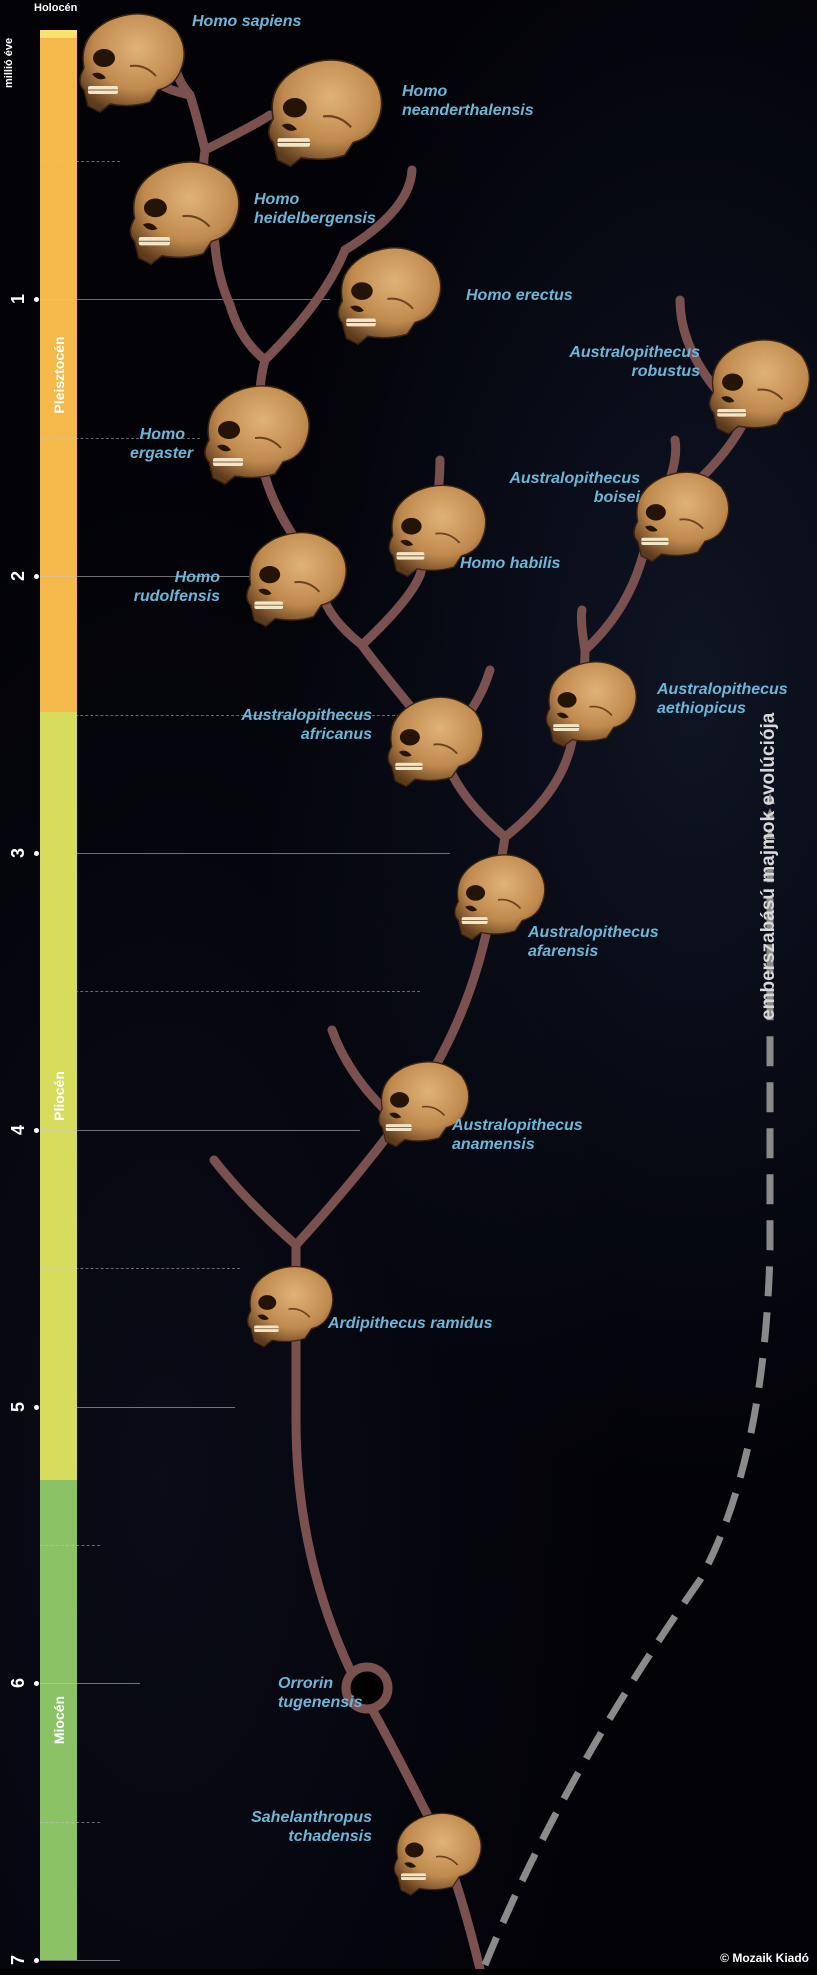 Image resolution: width=817 pixels, height=1975 pixels. What do you see at coordinates (433, 740) in the screenshot?
I see `skull-australopithecus-africanus-icon` at bounding box center [433, 740].